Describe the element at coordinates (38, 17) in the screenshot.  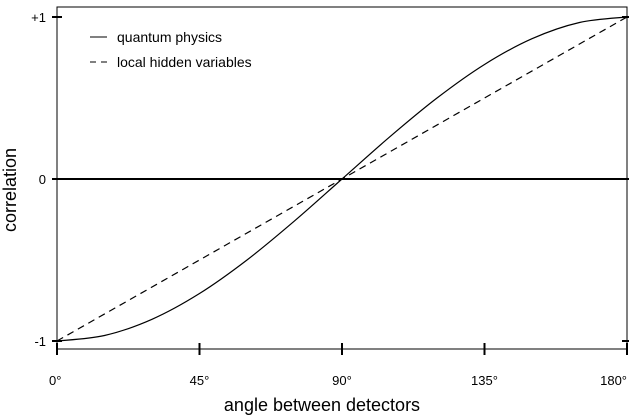
I see `y-tick-label: +1` at that location.